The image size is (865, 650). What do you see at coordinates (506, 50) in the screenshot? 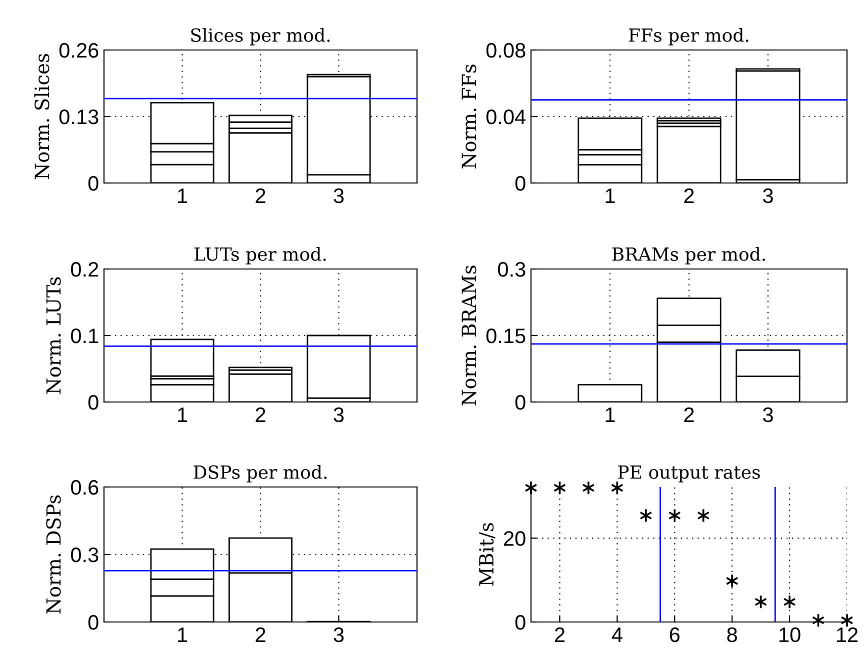
I see `y-tick-label: 0.08` at bounding box center [506, 50].